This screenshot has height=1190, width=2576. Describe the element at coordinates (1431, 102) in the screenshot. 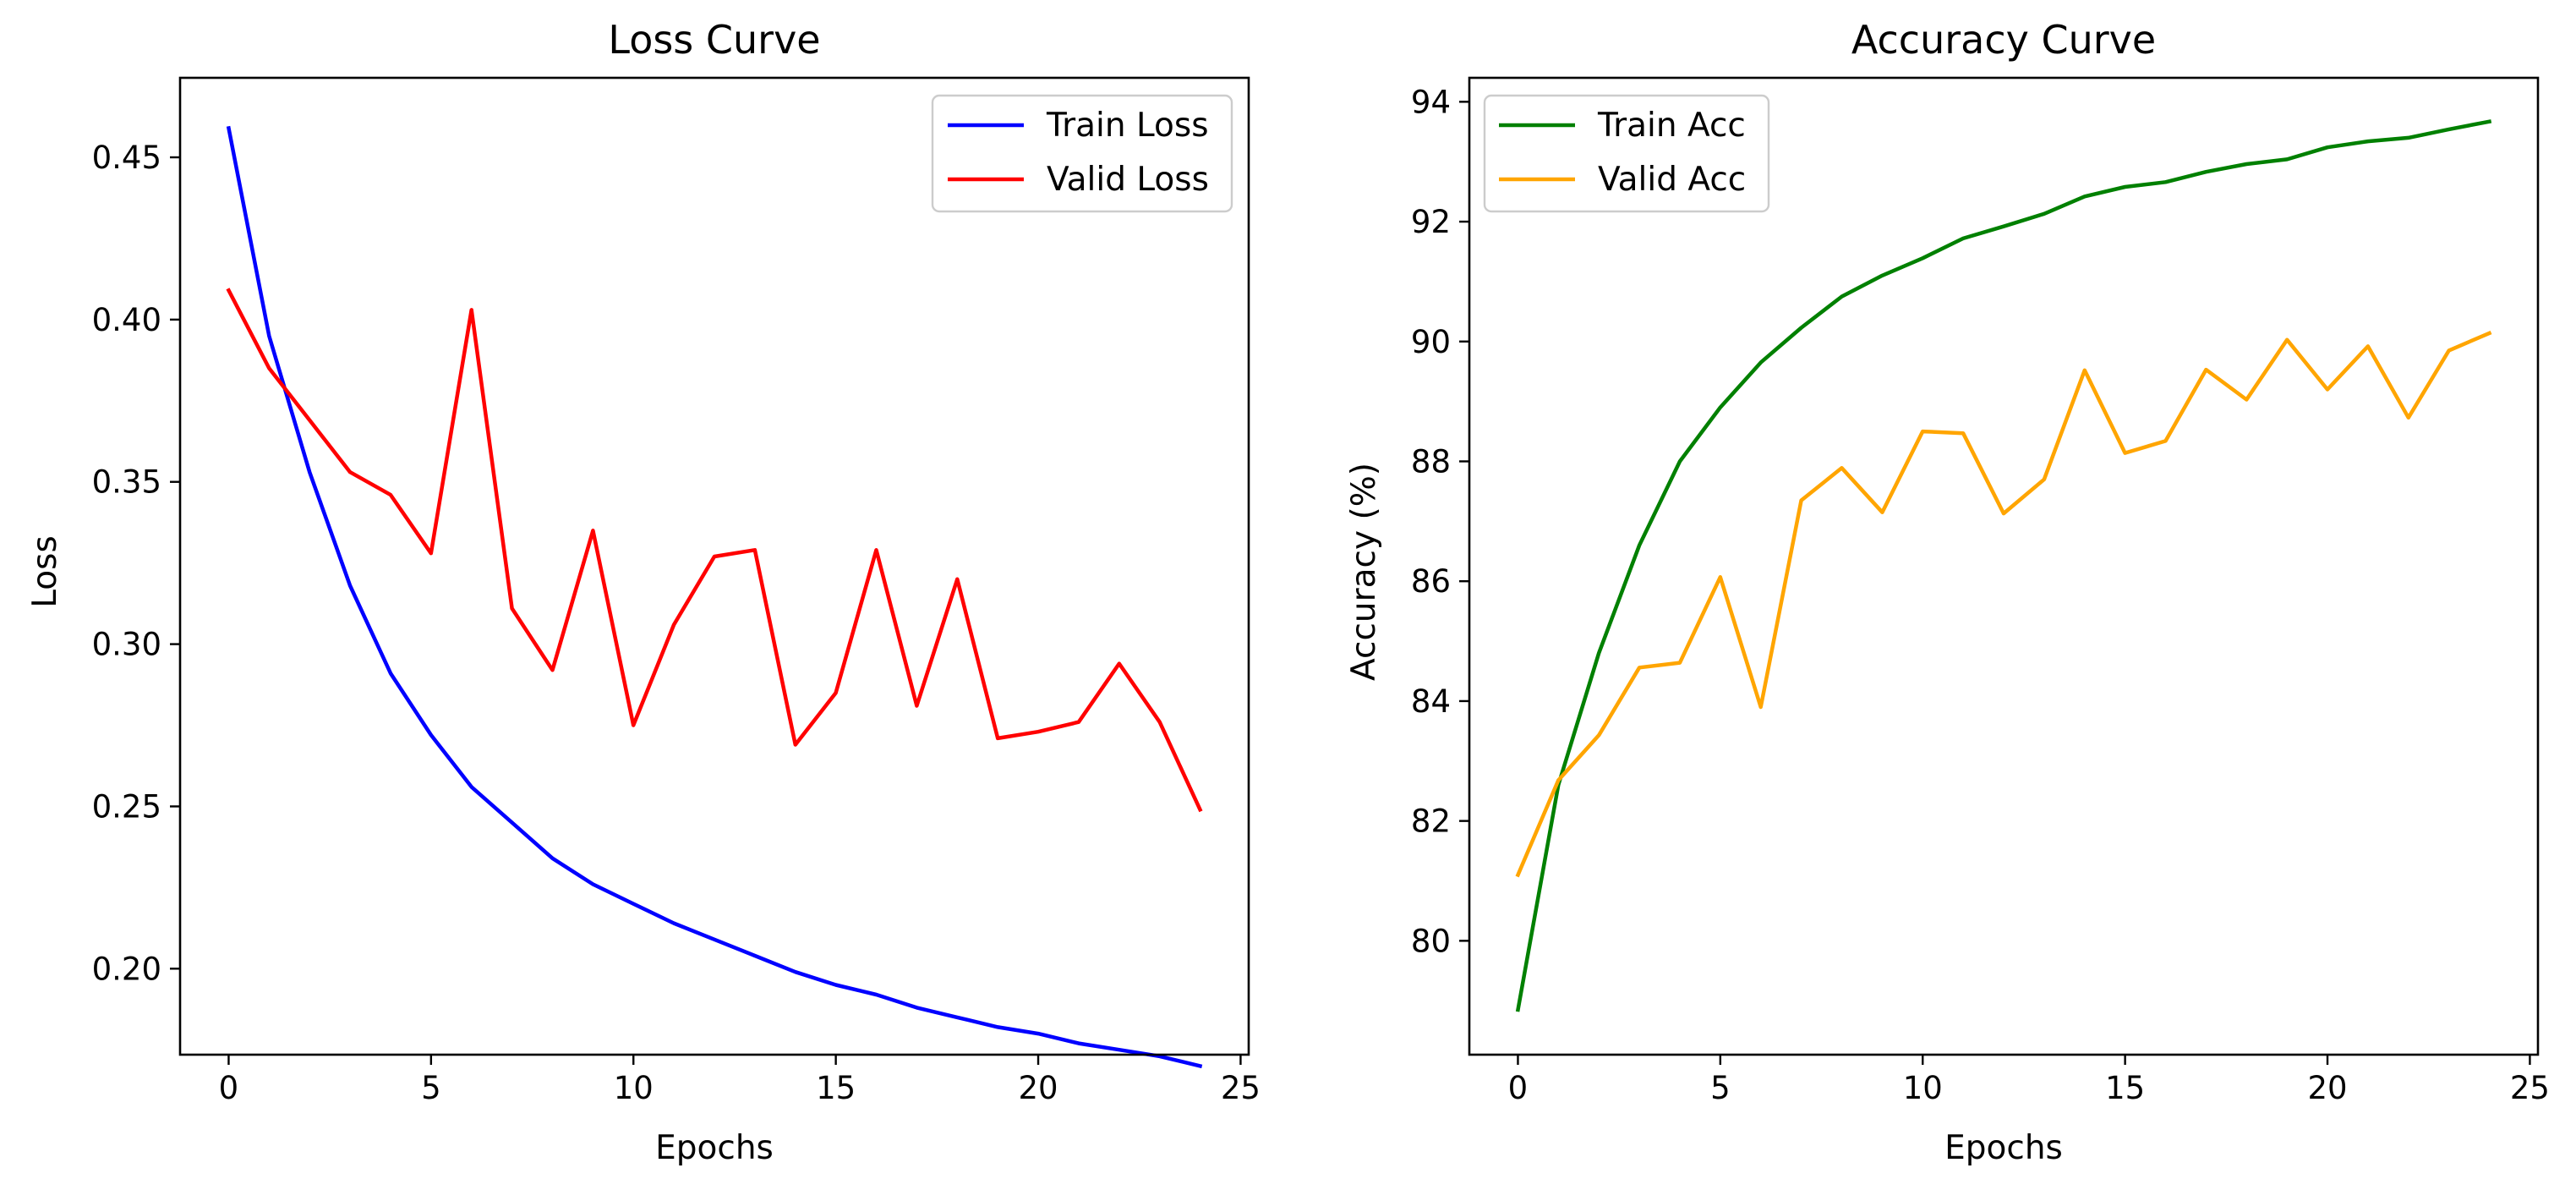

I see `y-tick-label: 94` at that location.